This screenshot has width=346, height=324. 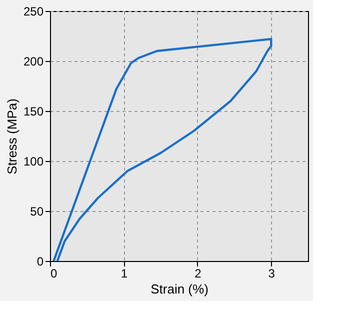 I want to click on y-tick-label: 200, so click(x=33, y=61).